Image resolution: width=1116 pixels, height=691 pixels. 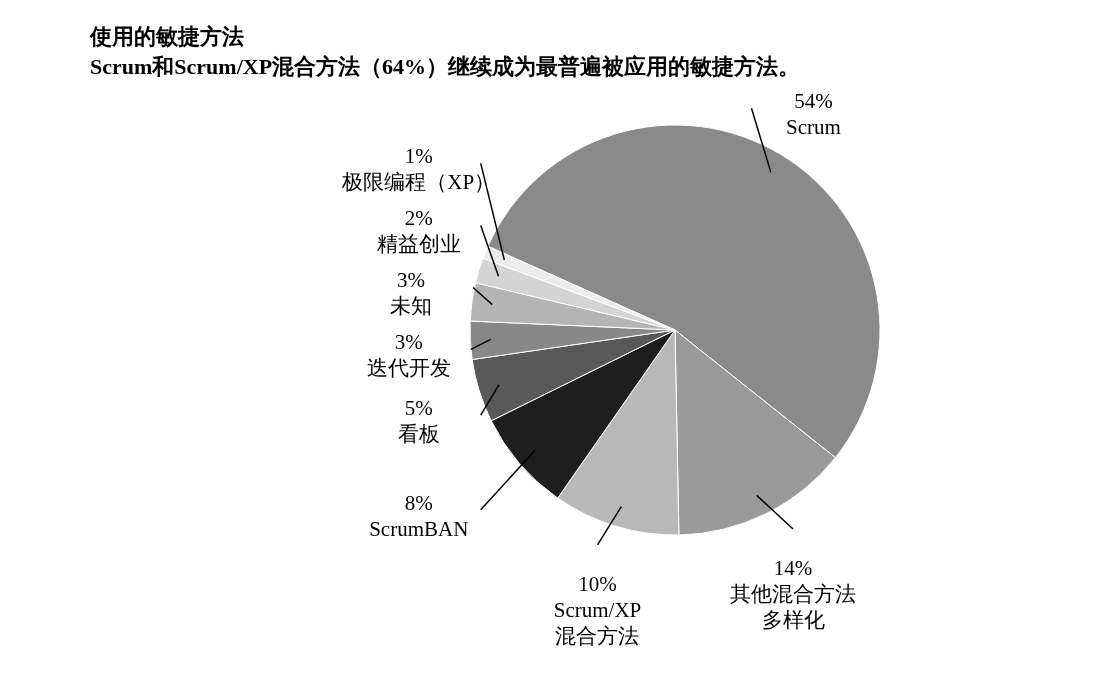 I want to click on chart-title: 使用的敏捷方法, so click(x=166, y=37).